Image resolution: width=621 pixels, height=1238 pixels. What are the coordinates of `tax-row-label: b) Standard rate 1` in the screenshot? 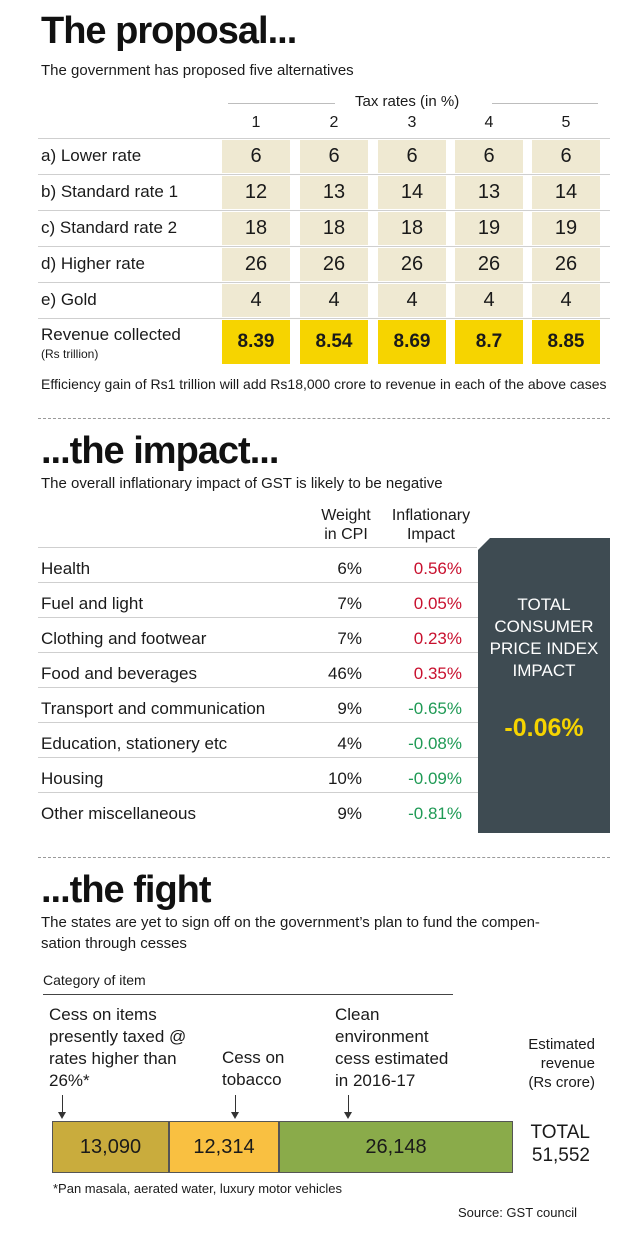 It's located at (110, 191).